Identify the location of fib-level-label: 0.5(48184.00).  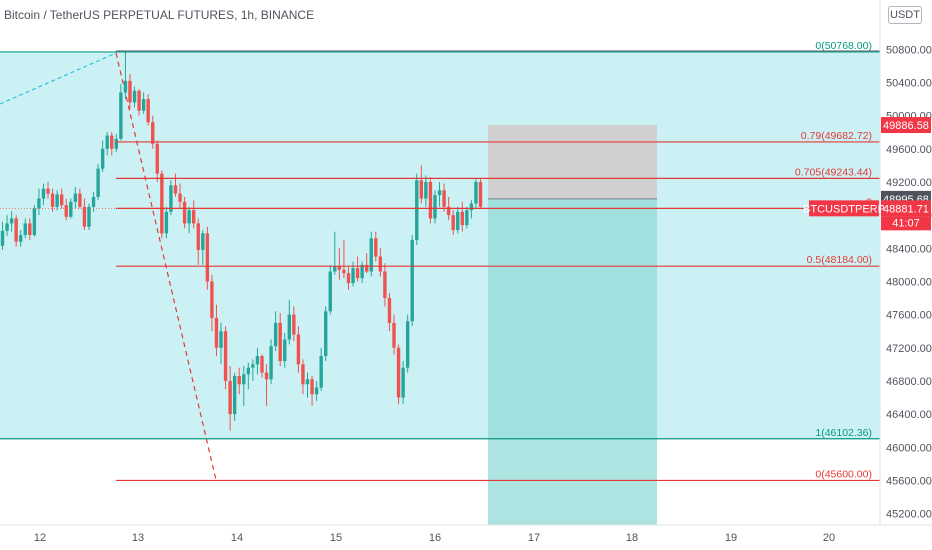
(839, 260).